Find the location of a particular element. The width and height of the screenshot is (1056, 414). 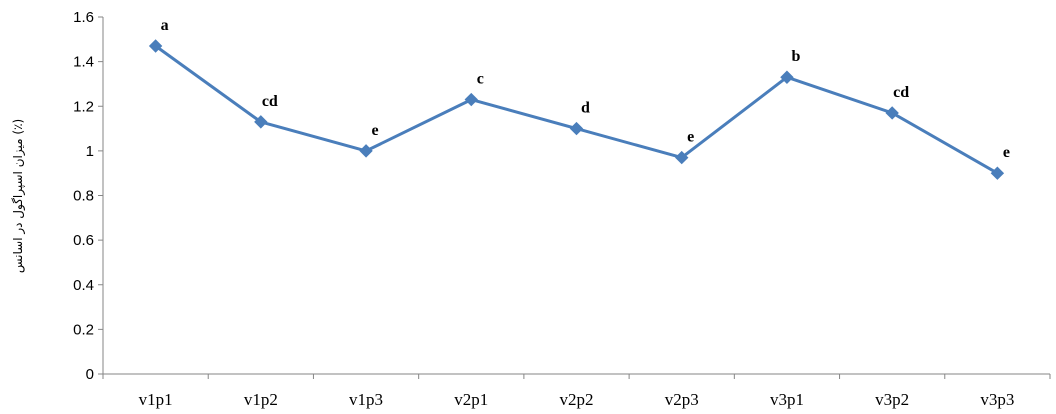

data-label: d is located at coordinates (585, 108).